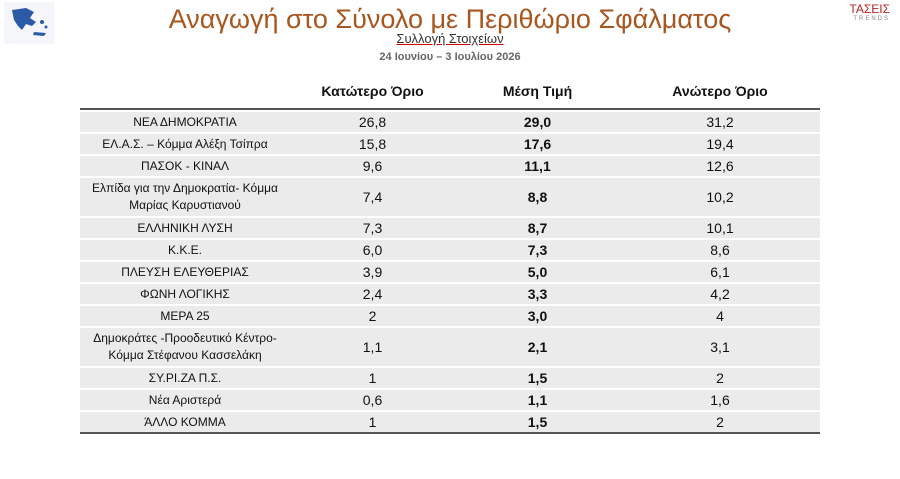 The width and height of the screenshot is (900, 479). Describe the element at coordinates (29, 23) in the screenshot. I see `map-icon` at that location.